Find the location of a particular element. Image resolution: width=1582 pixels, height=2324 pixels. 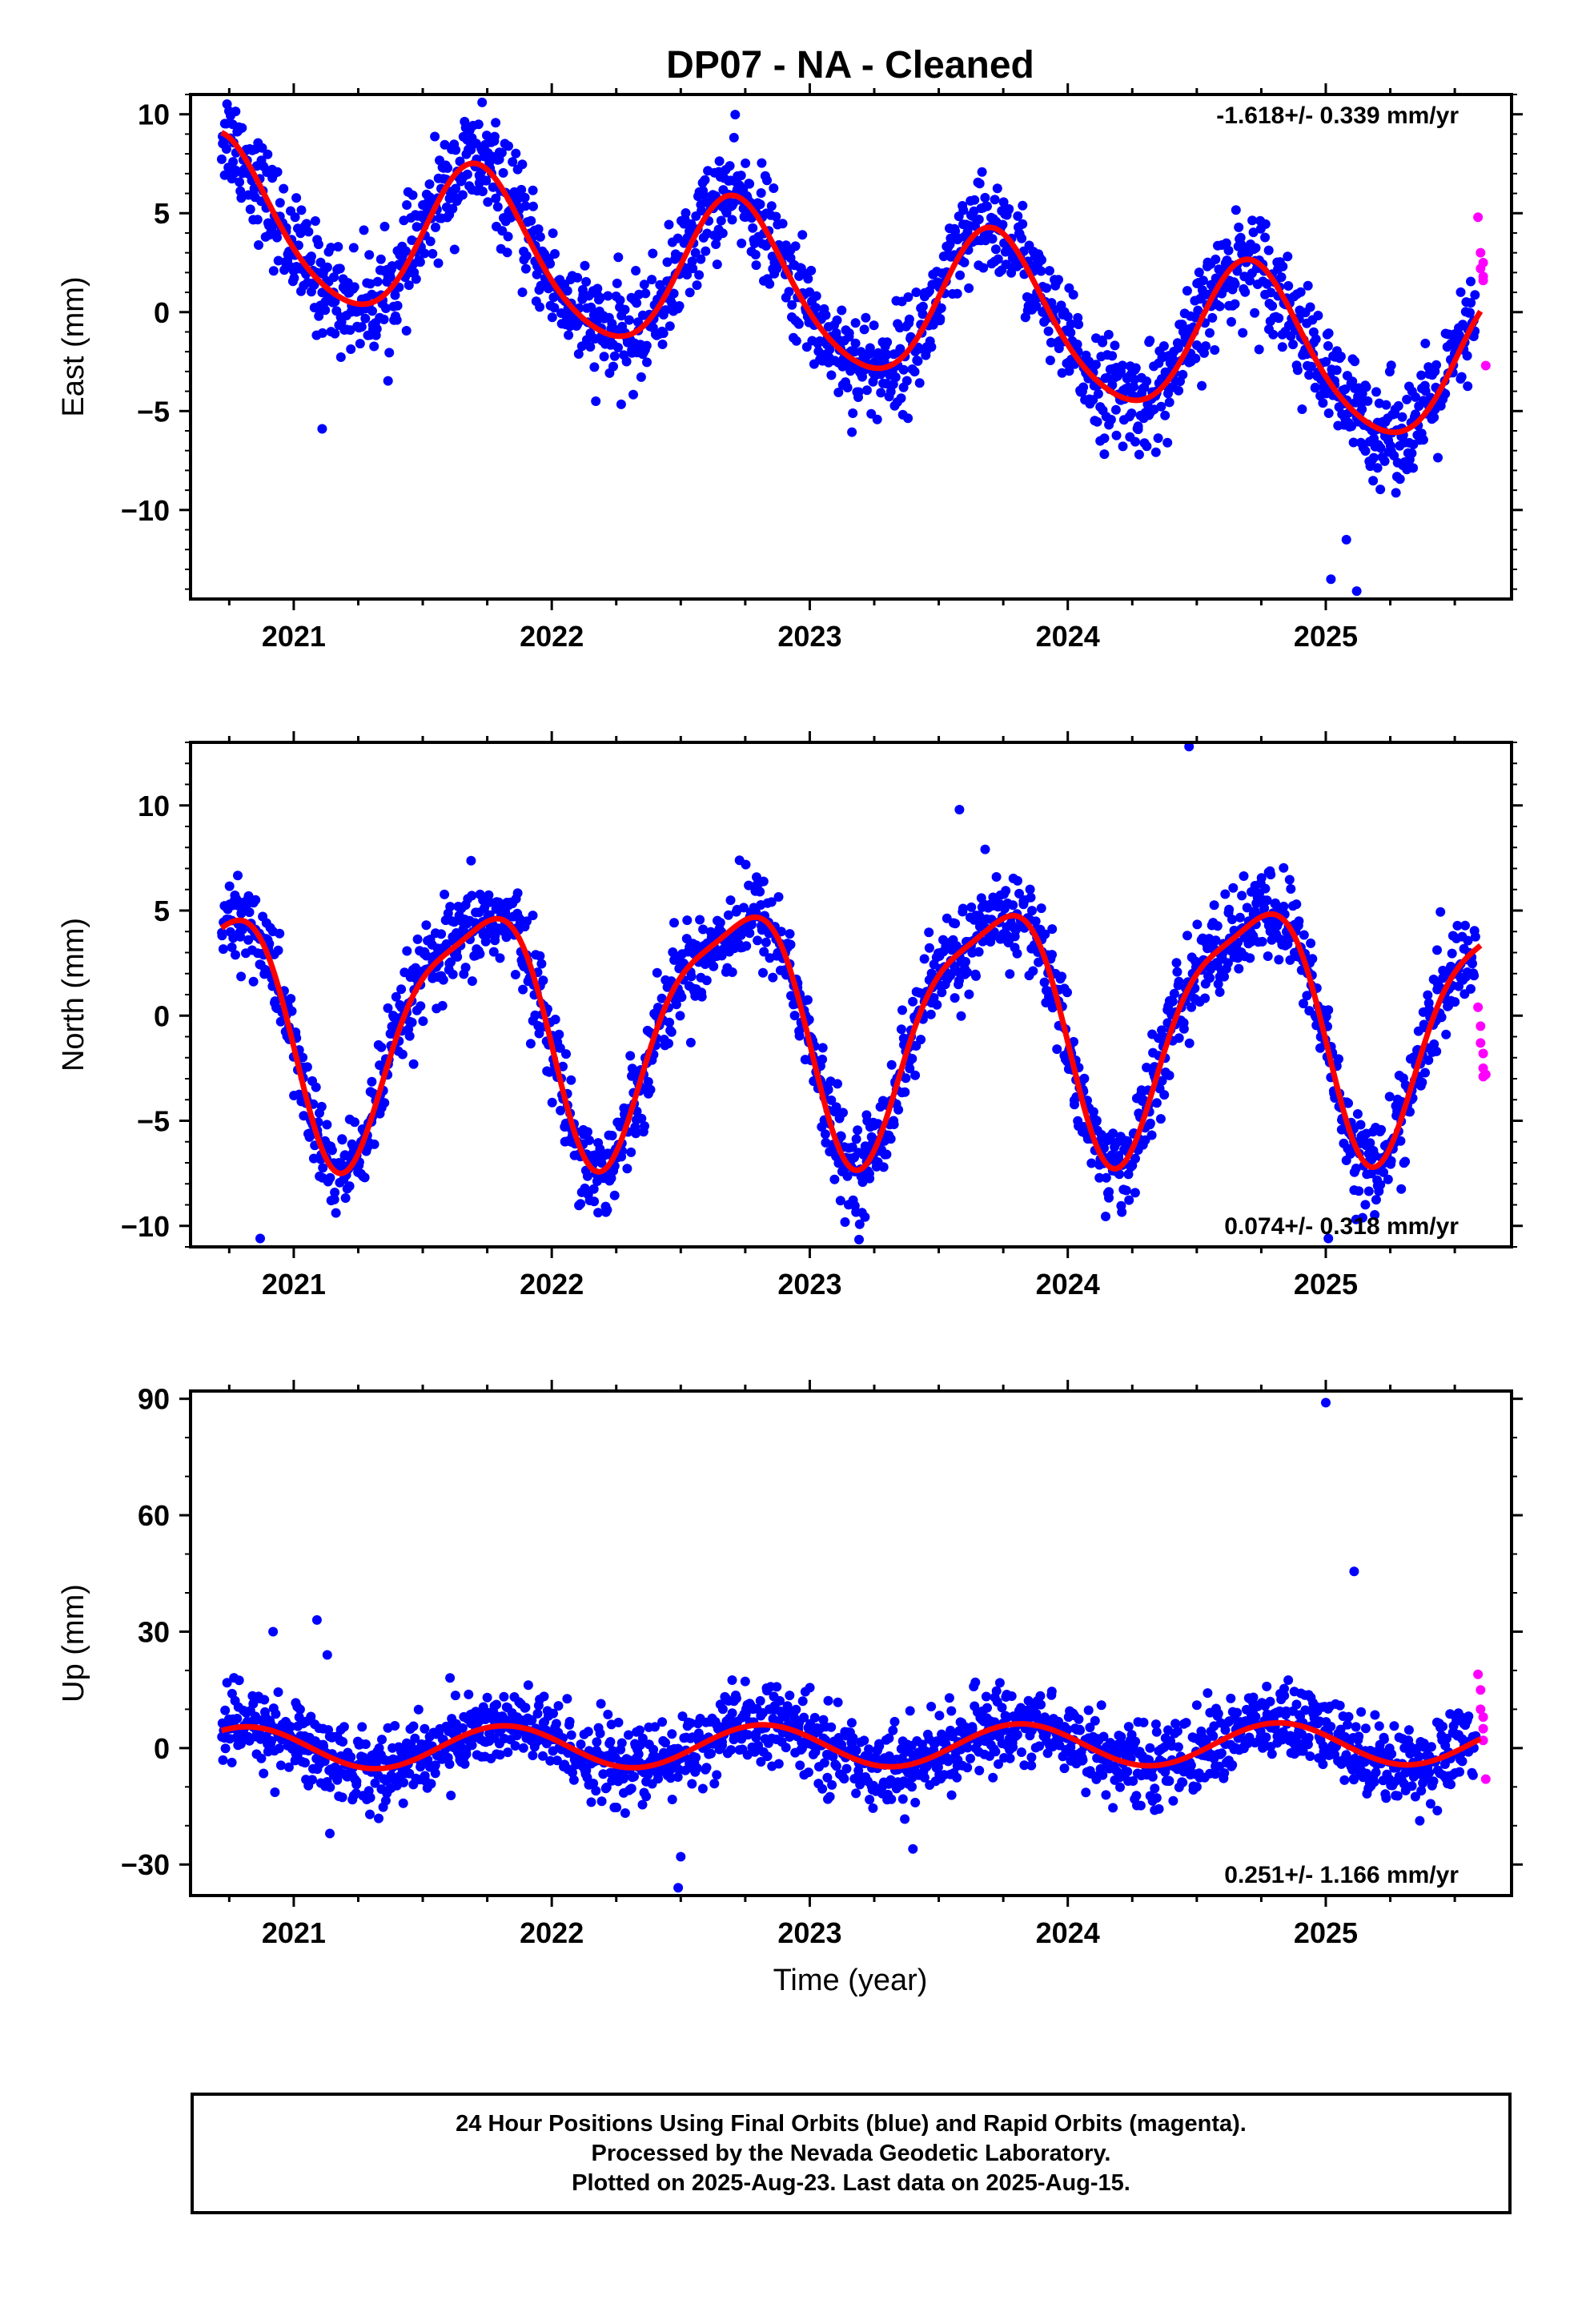

model-fit-line is located at coordinates (852, 283).